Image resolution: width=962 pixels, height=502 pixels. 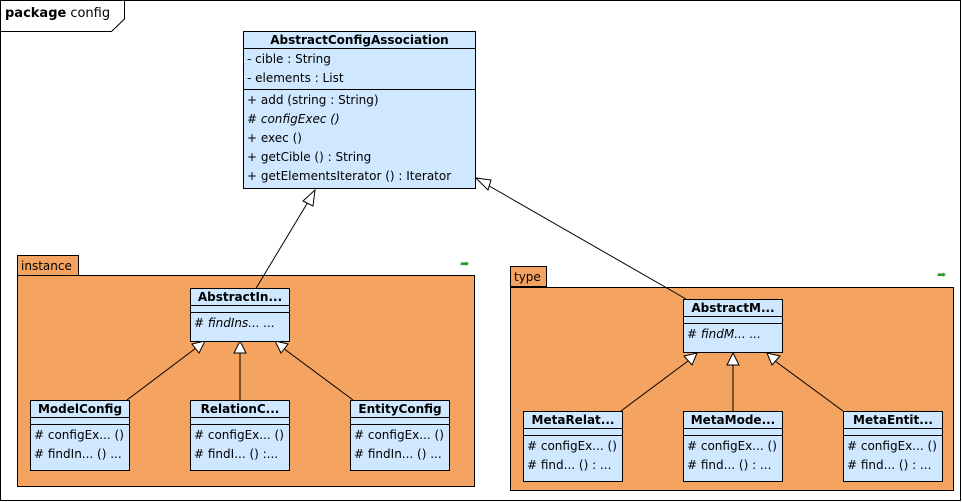 I want to click on operation-get-cible: + getCible () : String, so click(x=309, y=157).